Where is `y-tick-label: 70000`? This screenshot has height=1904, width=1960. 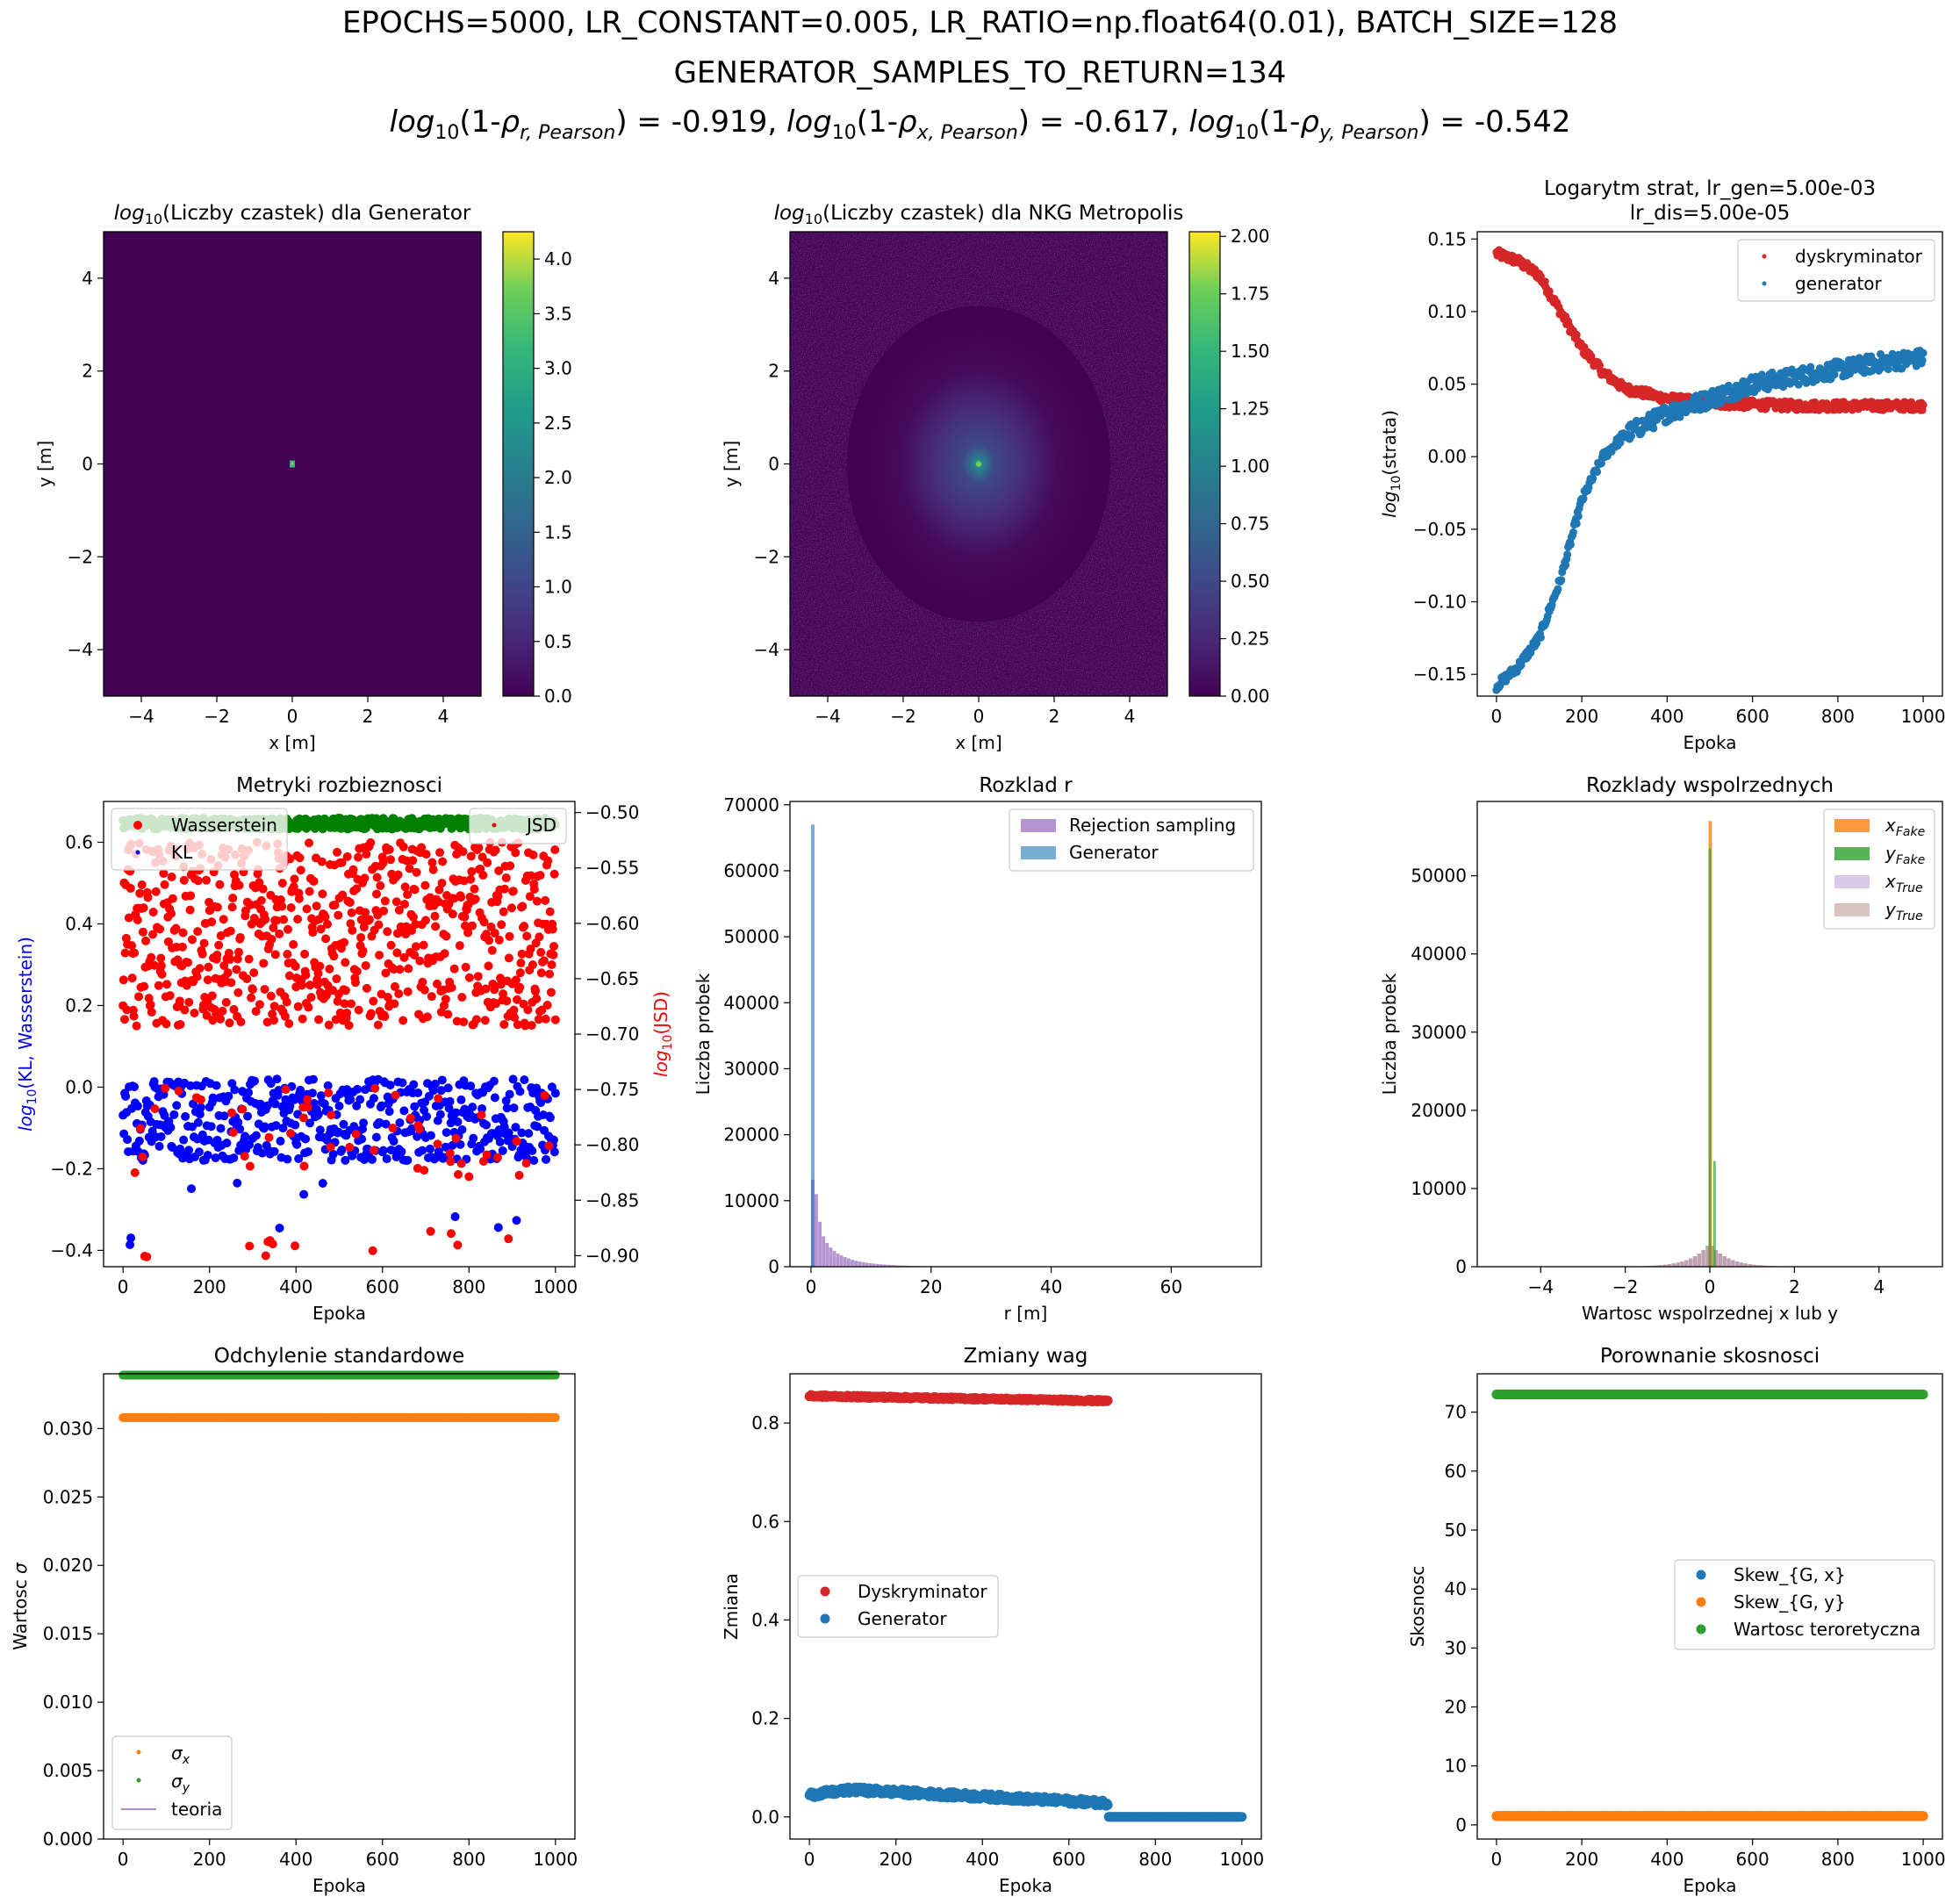 y-tick-label: 70000 is located at coordinates (751, 804).